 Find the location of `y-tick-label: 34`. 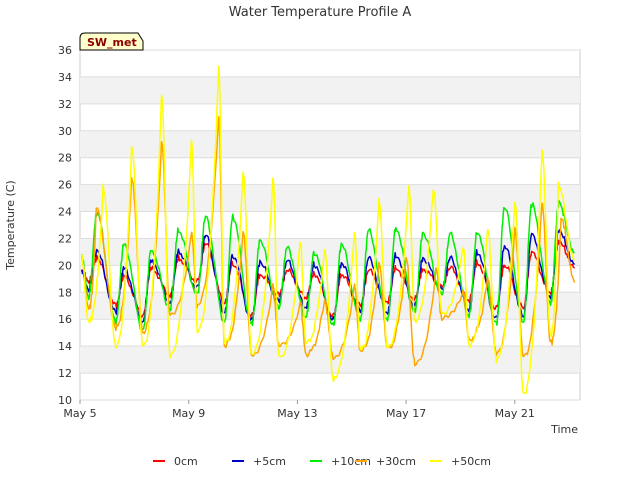

y-tick-label: 34 is located at coordinates (65, 77).